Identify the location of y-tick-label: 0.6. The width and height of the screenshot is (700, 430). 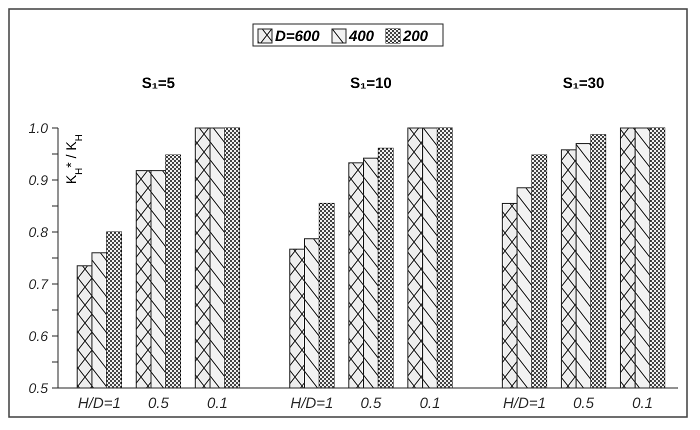
(38, 336).